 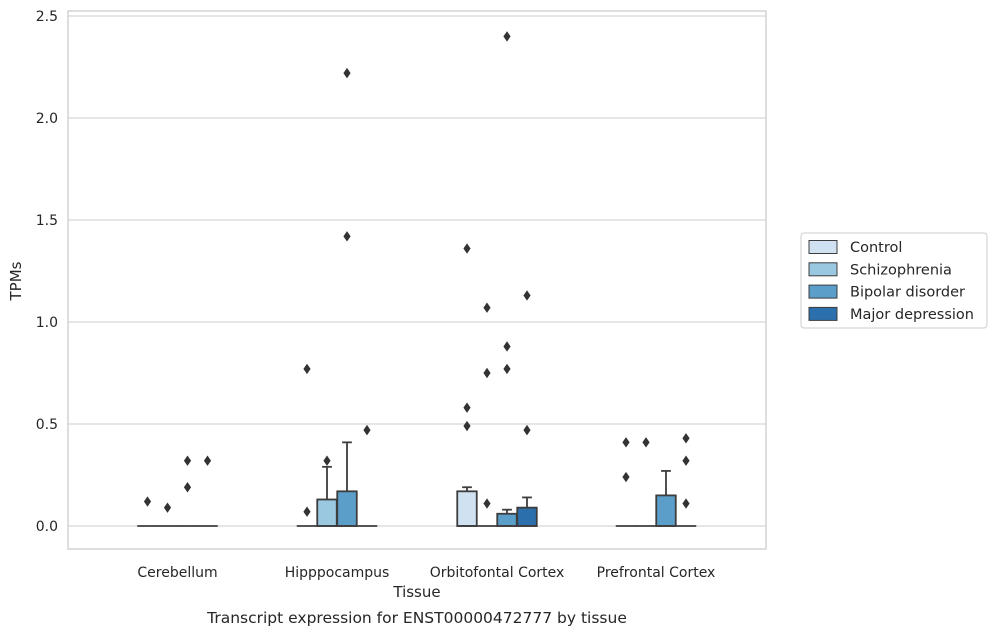 I want to click on box-orbitofontal-cortex-major-depression, so click(x=527, y=408).